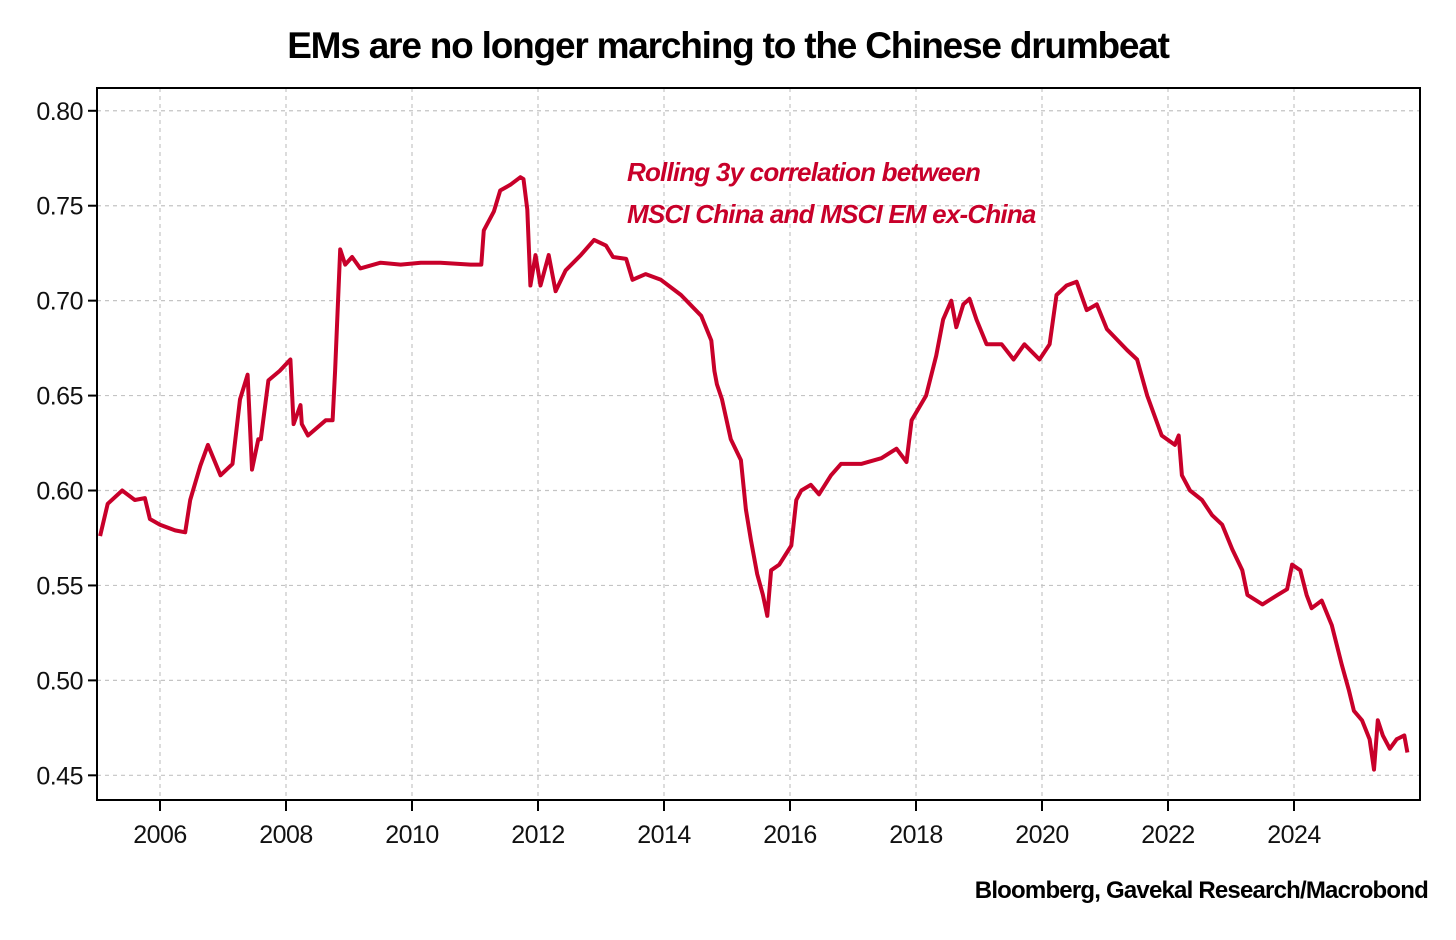 The height and width of the screenshot is (940, 1456). Describe the element at coordinates (727, 824) in the screenshot. I see `x-axis: 2006 2008 2010 2012 2014 2016 2018 2020 2022 2024` at that location.